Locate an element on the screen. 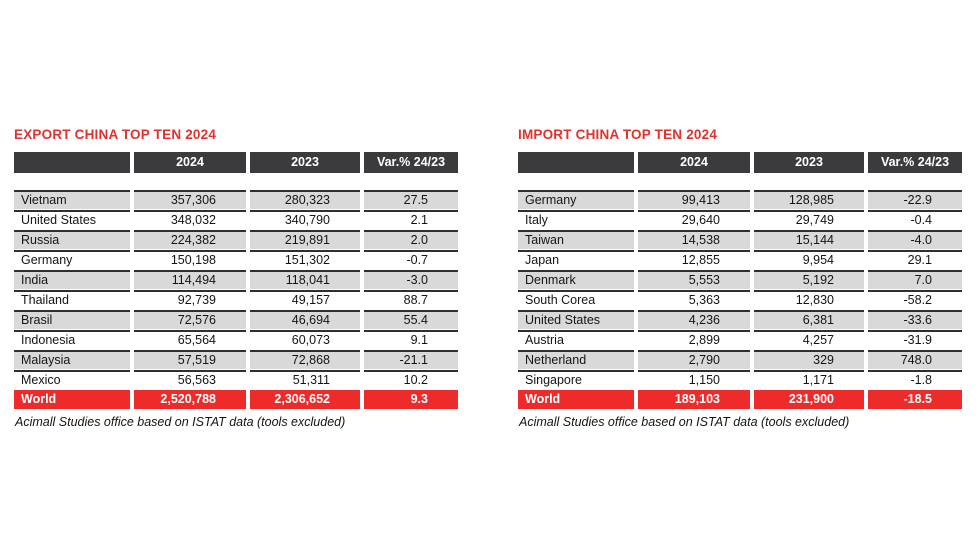 The image size is (980, 560). total-value-cell: 189,103 is located at coordinates (694, 399).